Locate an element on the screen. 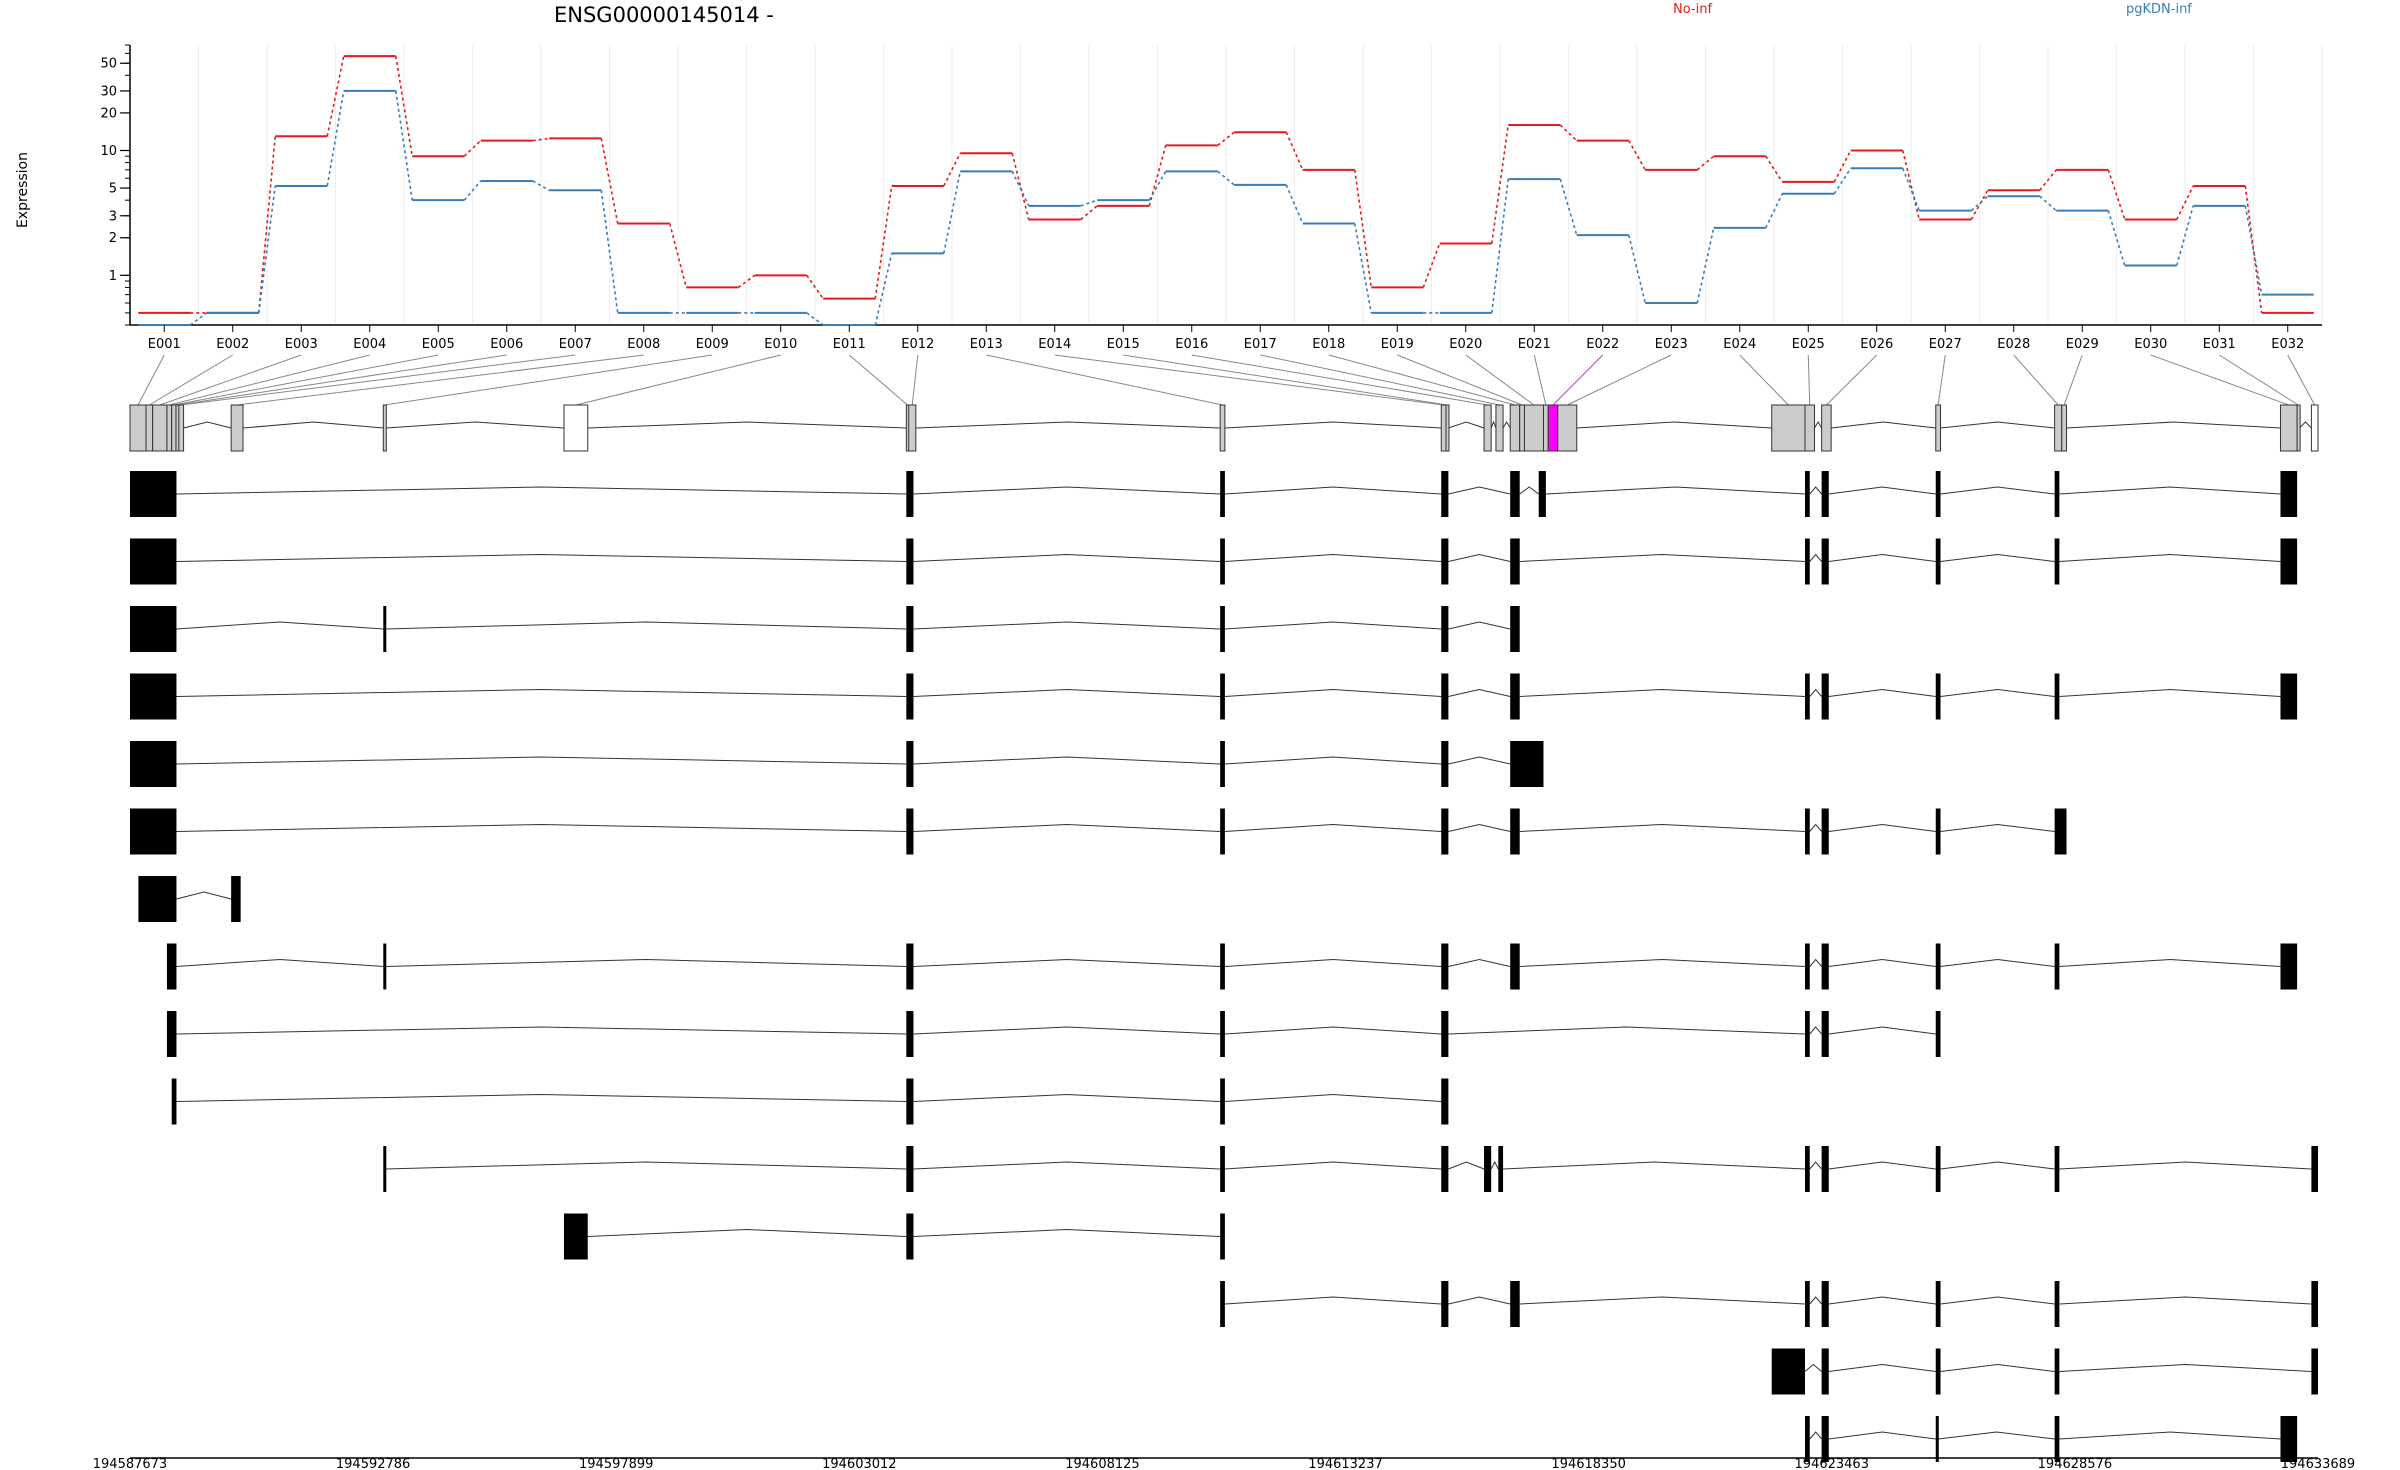 The height and width of the screenshot is (1470, 2400). exon-label: E024 is located at coordinates (1739, 344).